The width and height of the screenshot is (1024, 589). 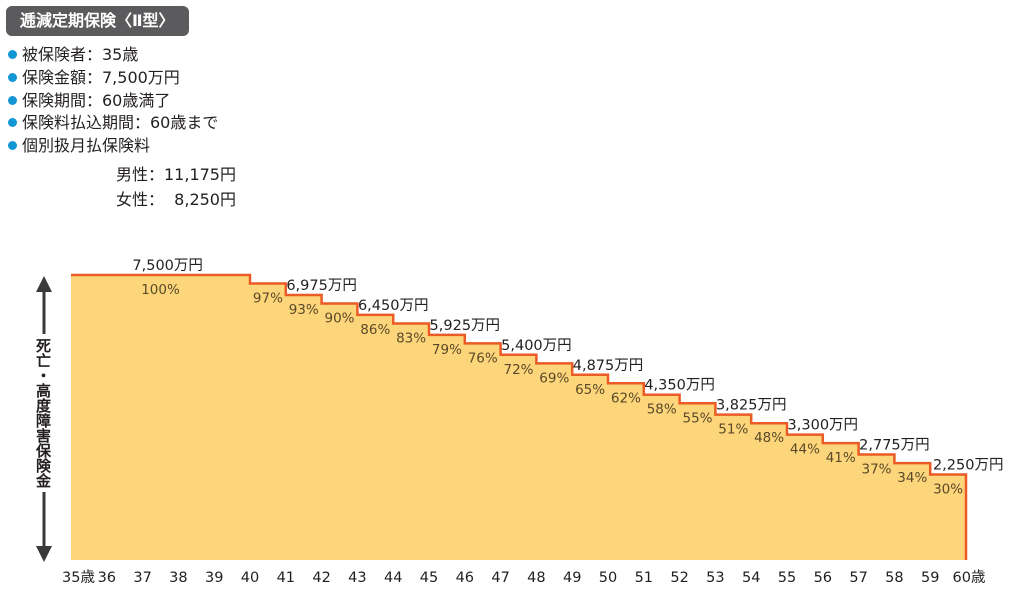 What do you see at coordinates (948, 490) in the screenshot?
I see `percent-label: 30%` at bounding box center [948, 490].